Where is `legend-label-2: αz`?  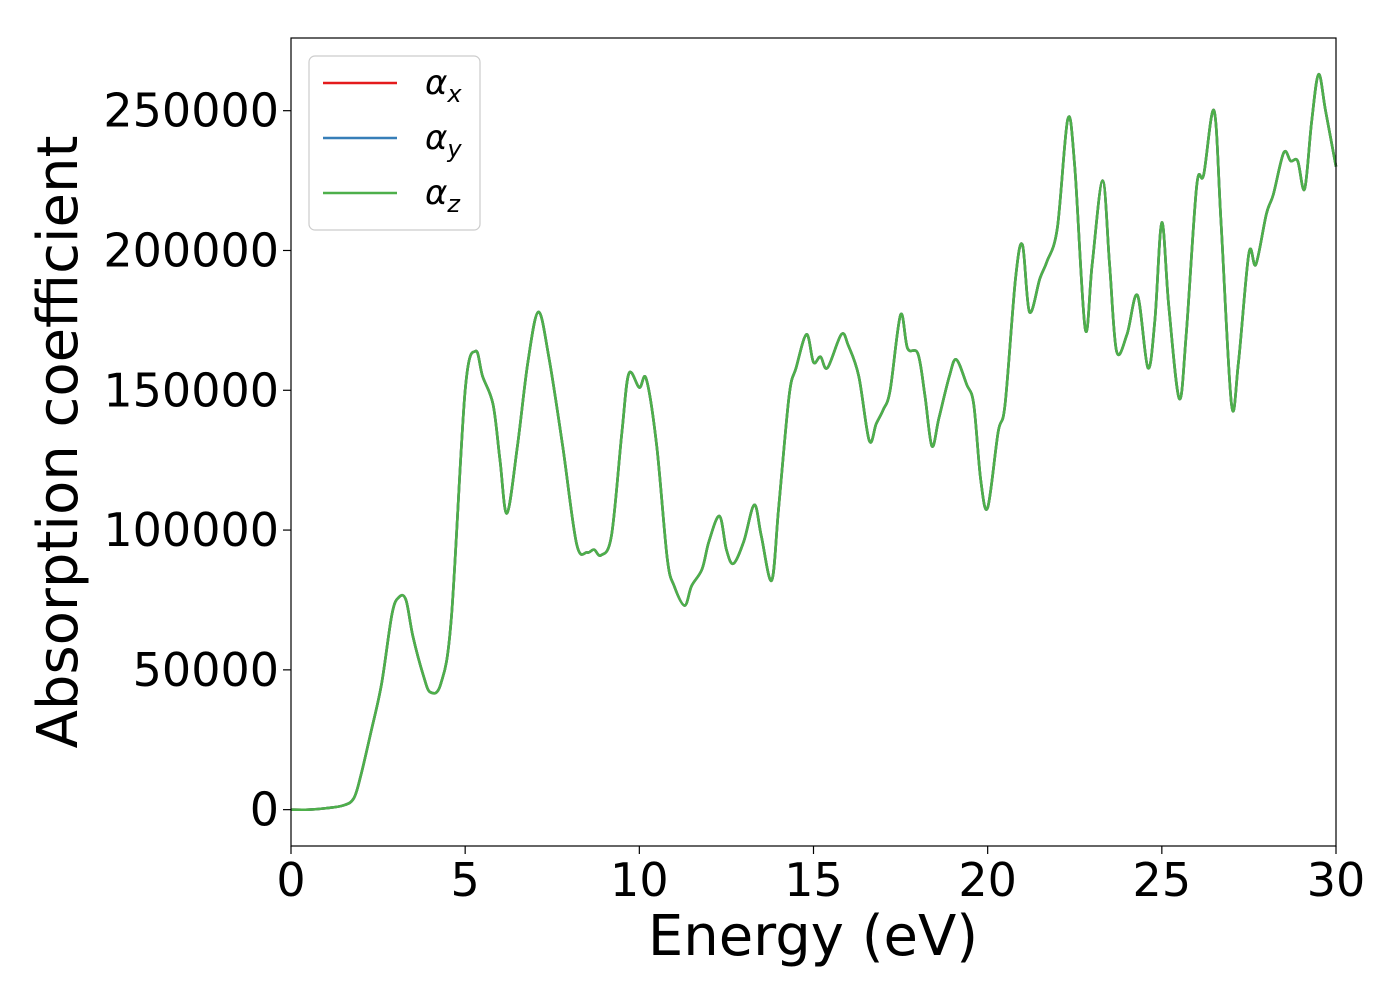
legend-label-2: αz is located at coordinates (443, 195).